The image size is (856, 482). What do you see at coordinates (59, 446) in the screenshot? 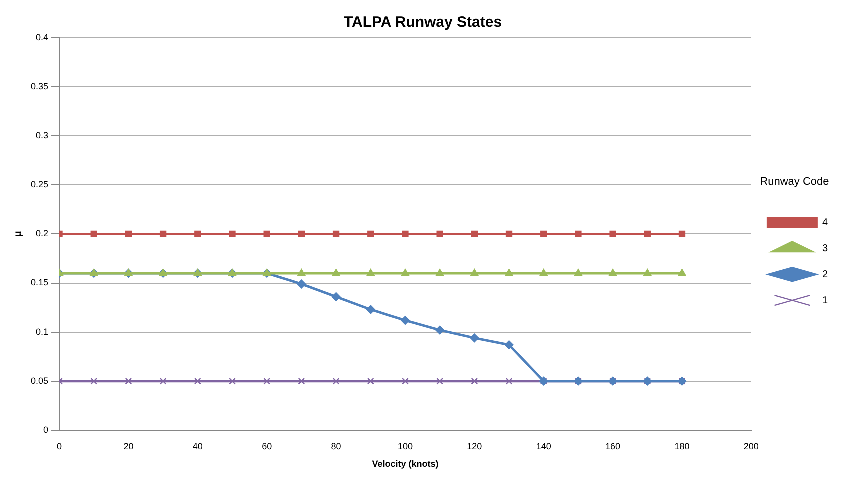
I see `x-tick-label: 0` at bounding box center [59, 446].